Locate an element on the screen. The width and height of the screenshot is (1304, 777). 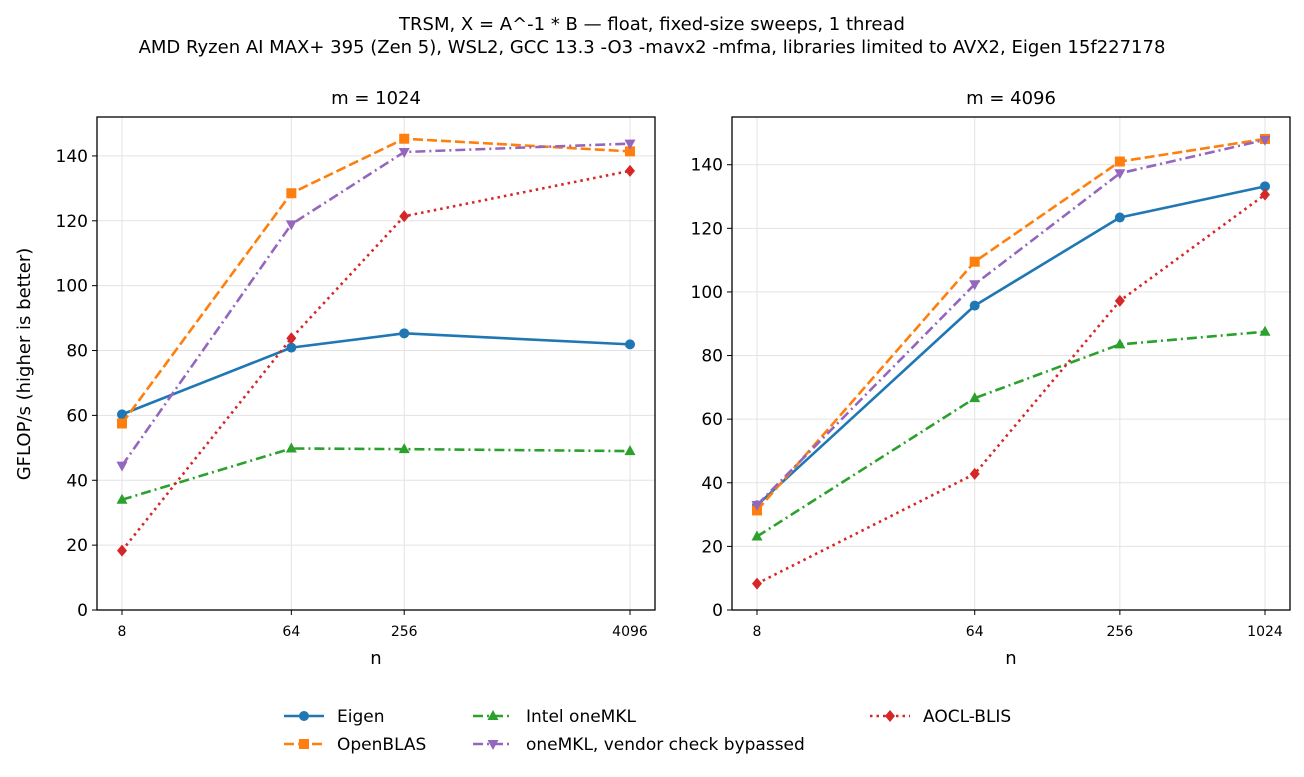
legend-item: OpenBLAS is located at coordinates (355, 745).